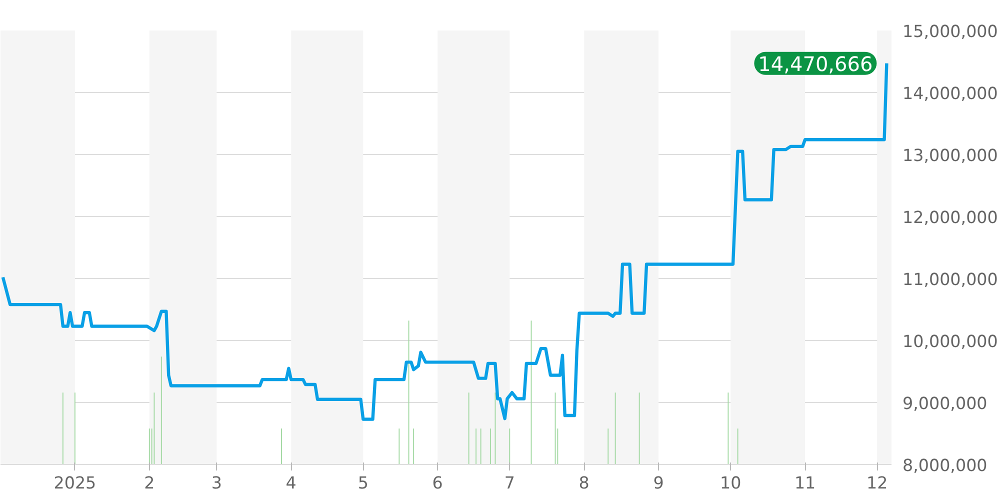 This screenshot has width=1000, height=500. What do you see at coordinates (815, 64) in the screenshot?
I see `annotation: 14,470,666` at bounding box center [815, 64].